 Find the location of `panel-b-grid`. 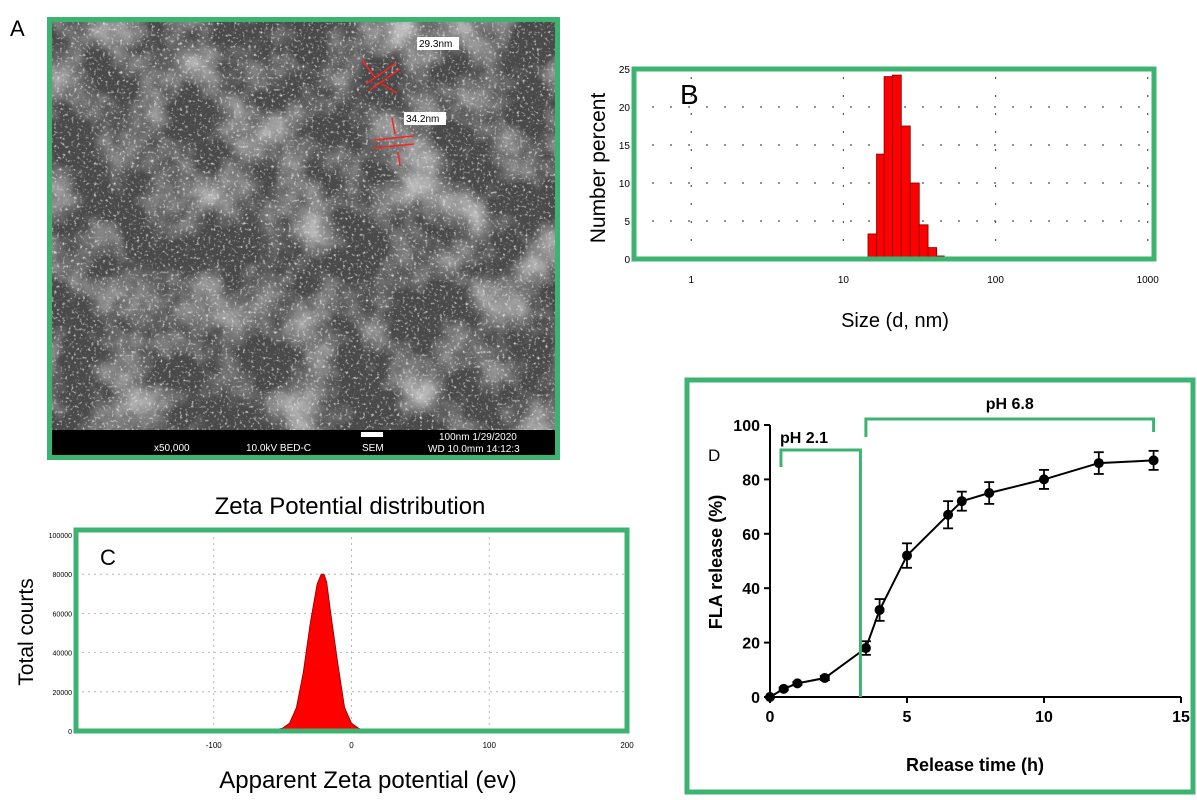

panel-b-grid is located at coordinates (894, 164).